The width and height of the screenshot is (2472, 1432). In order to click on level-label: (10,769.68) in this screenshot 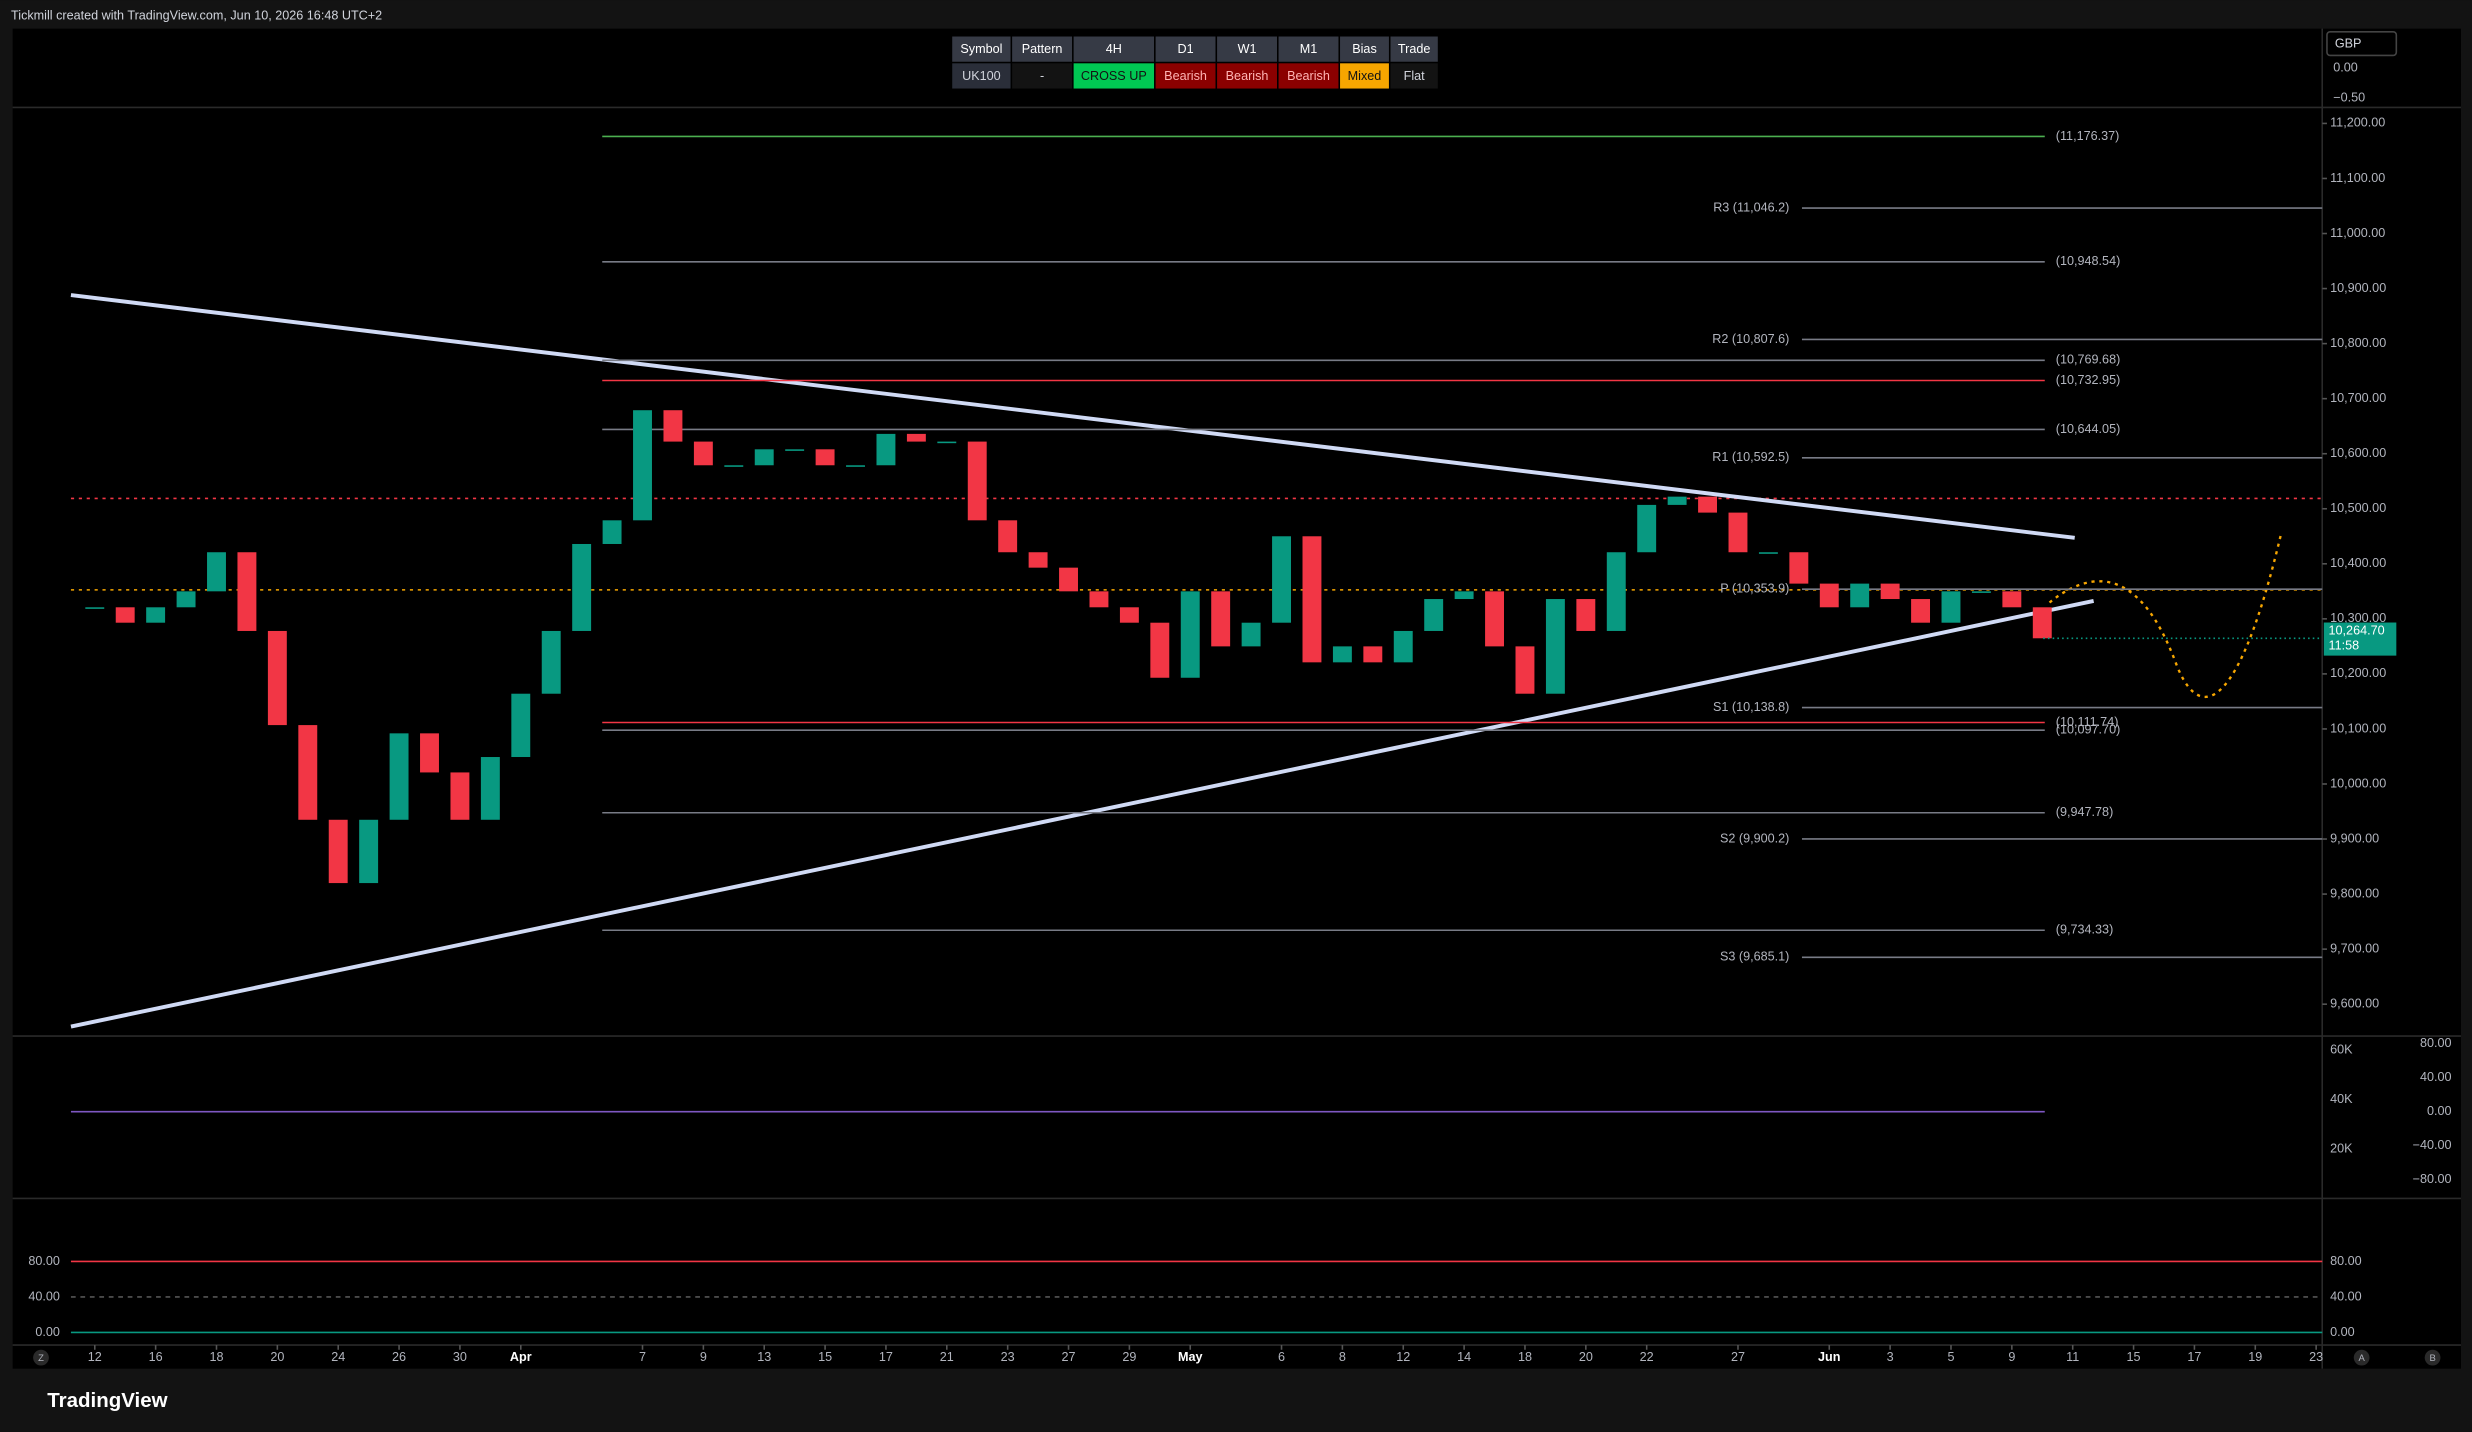, I will do `click(2088, 360)`.